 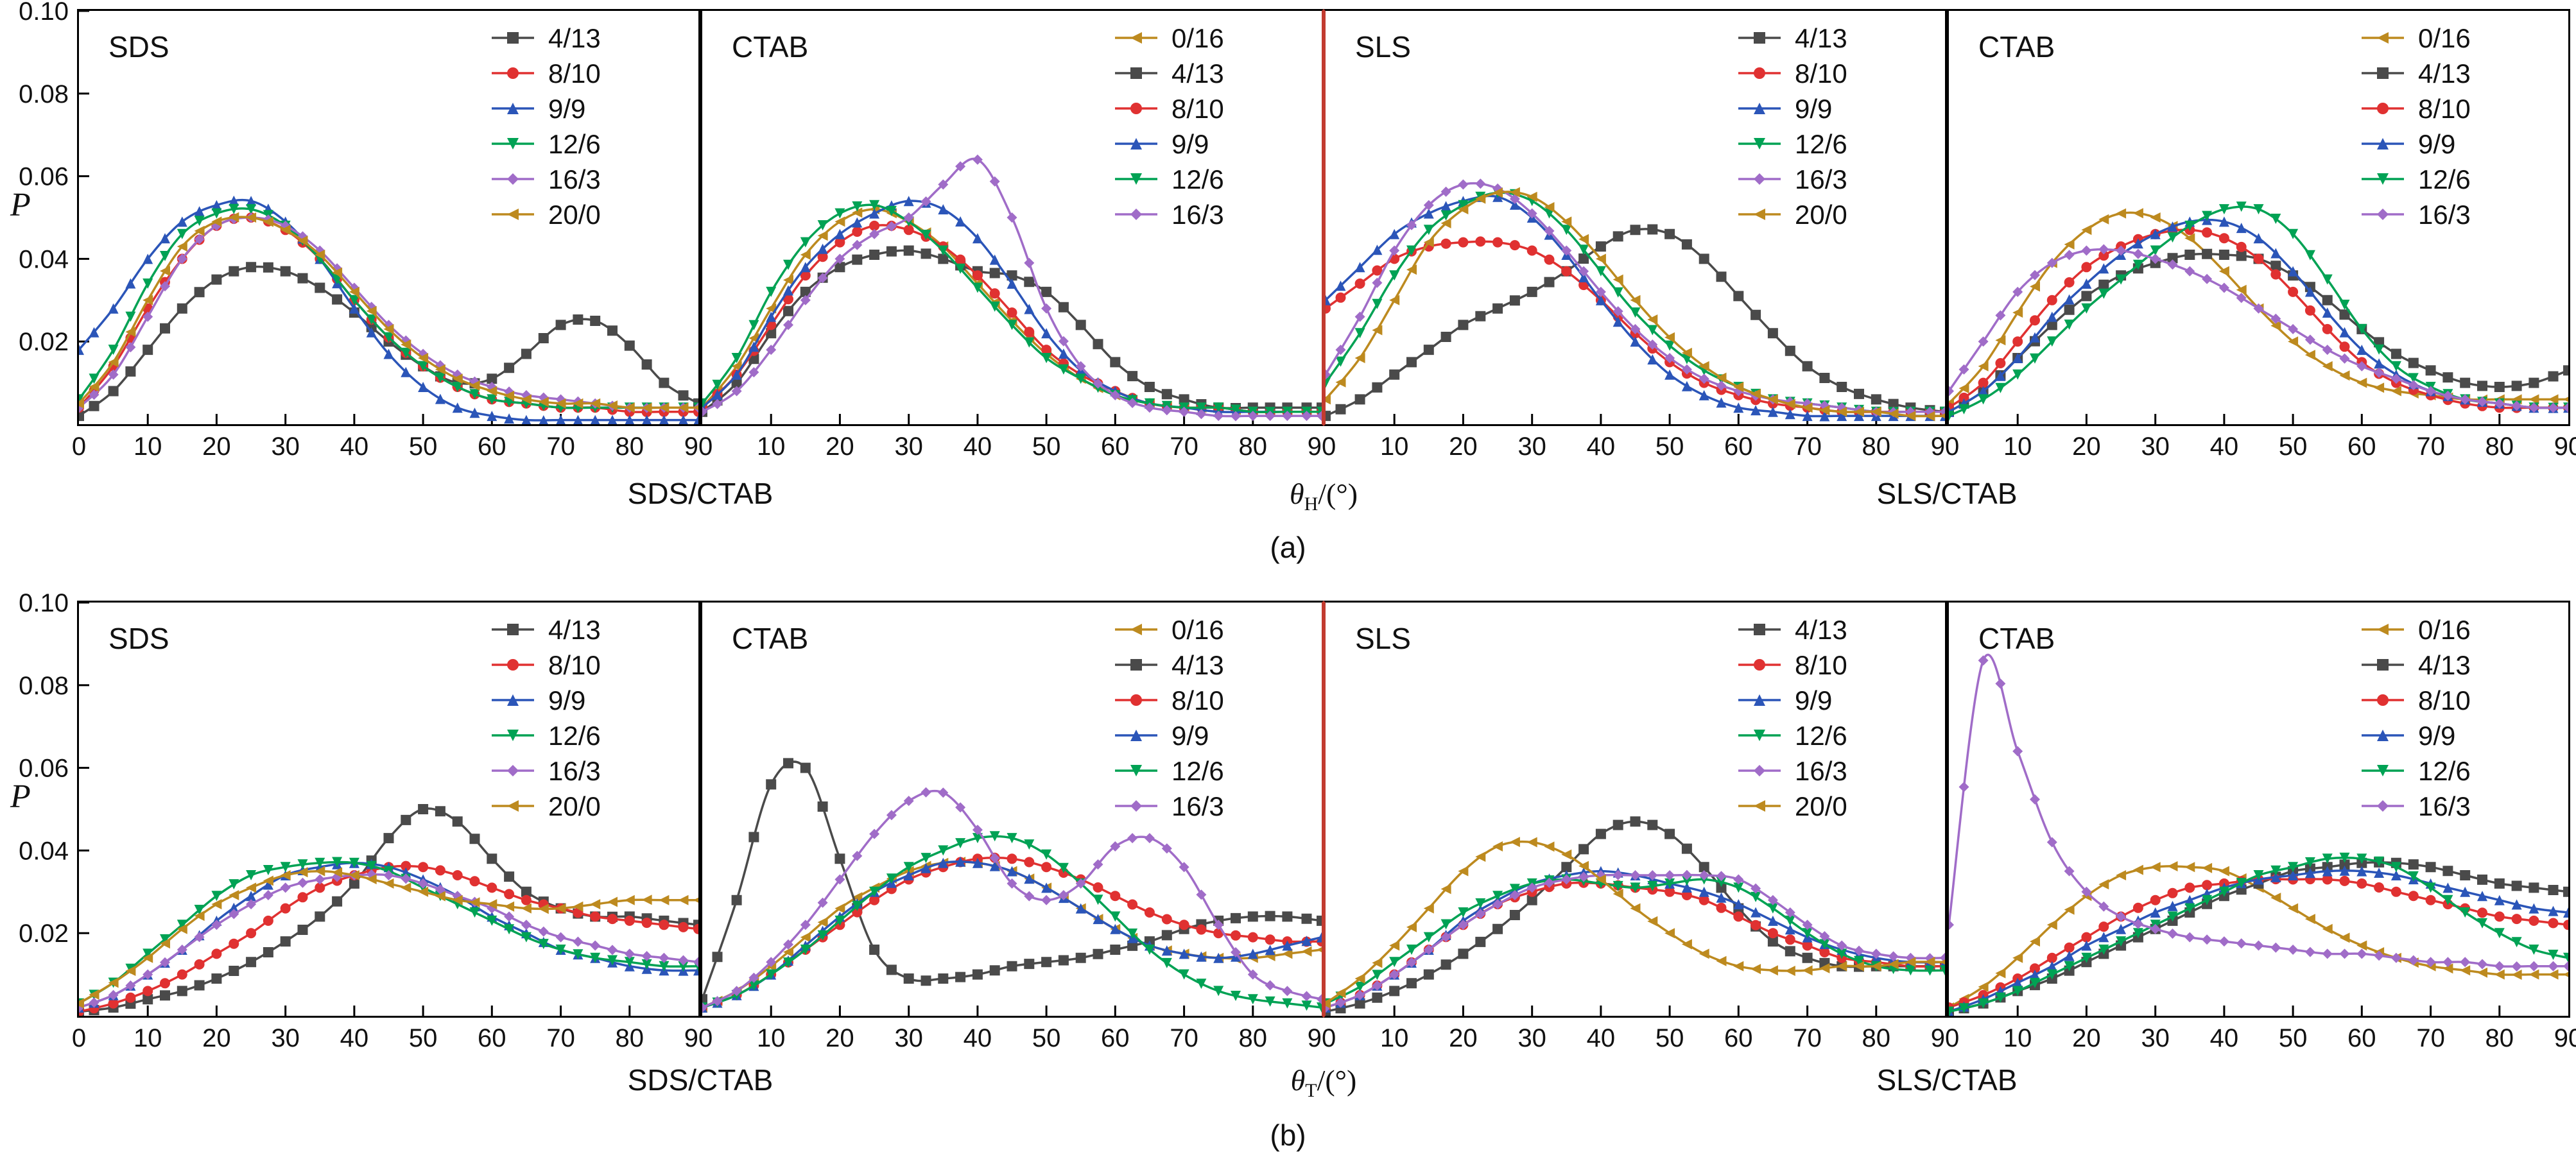 What do you see at coordinates (44, 851) in the screenshot?
I see `y-tick-label: 0.04` at bounding box center [44, 851].